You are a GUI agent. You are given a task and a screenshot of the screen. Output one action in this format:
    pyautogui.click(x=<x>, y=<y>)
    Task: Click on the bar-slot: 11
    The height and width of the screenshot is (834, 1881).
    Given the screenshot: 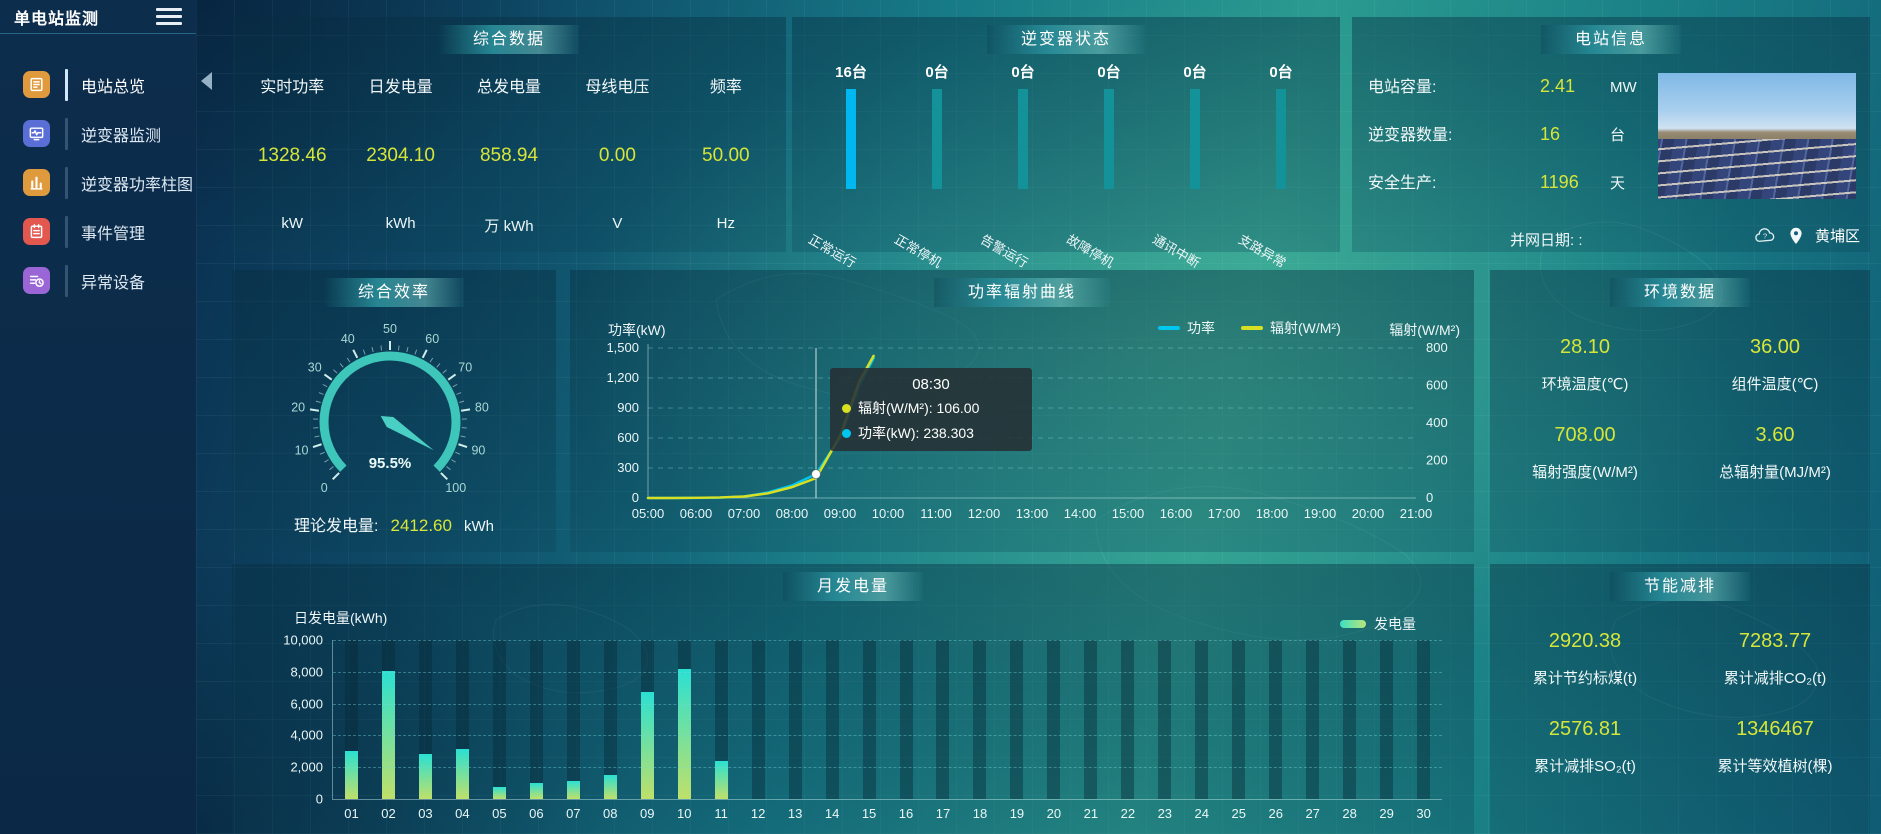 What is the action you would take?
    pyautogui.click(x=721, y=730)
    